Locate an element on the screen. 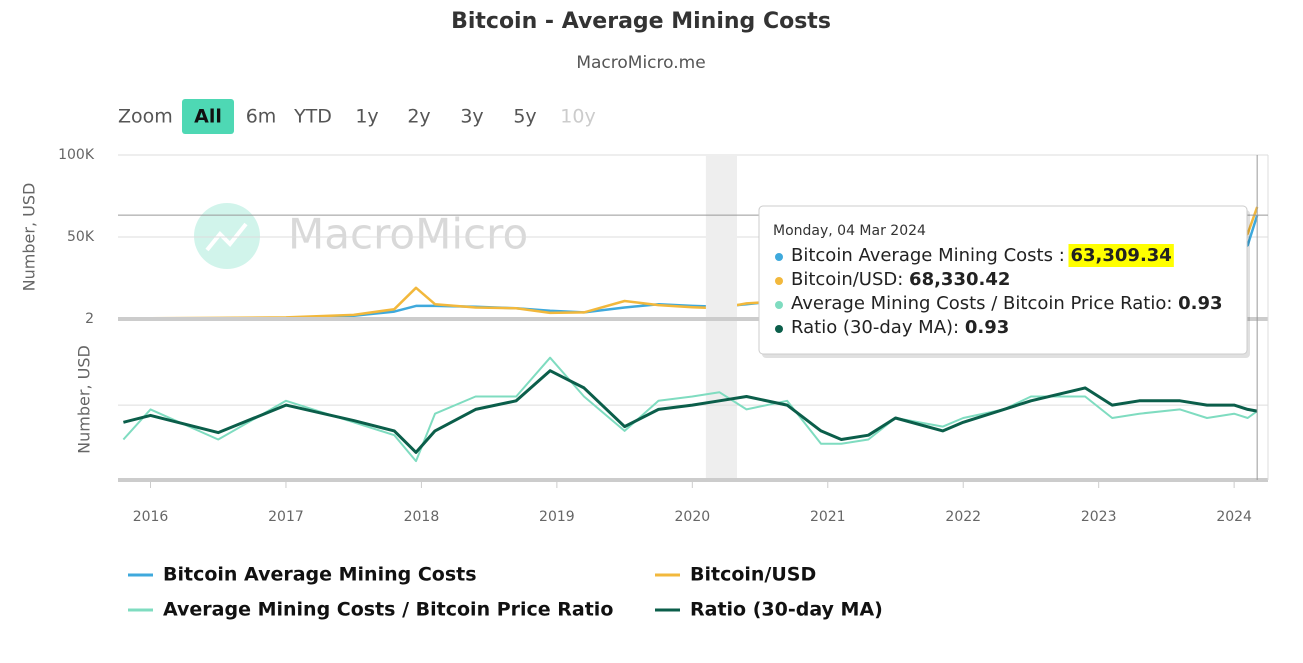 The height and width of the screenshot is (663, 1303). tooltip is located at coordinates (1003, 280).